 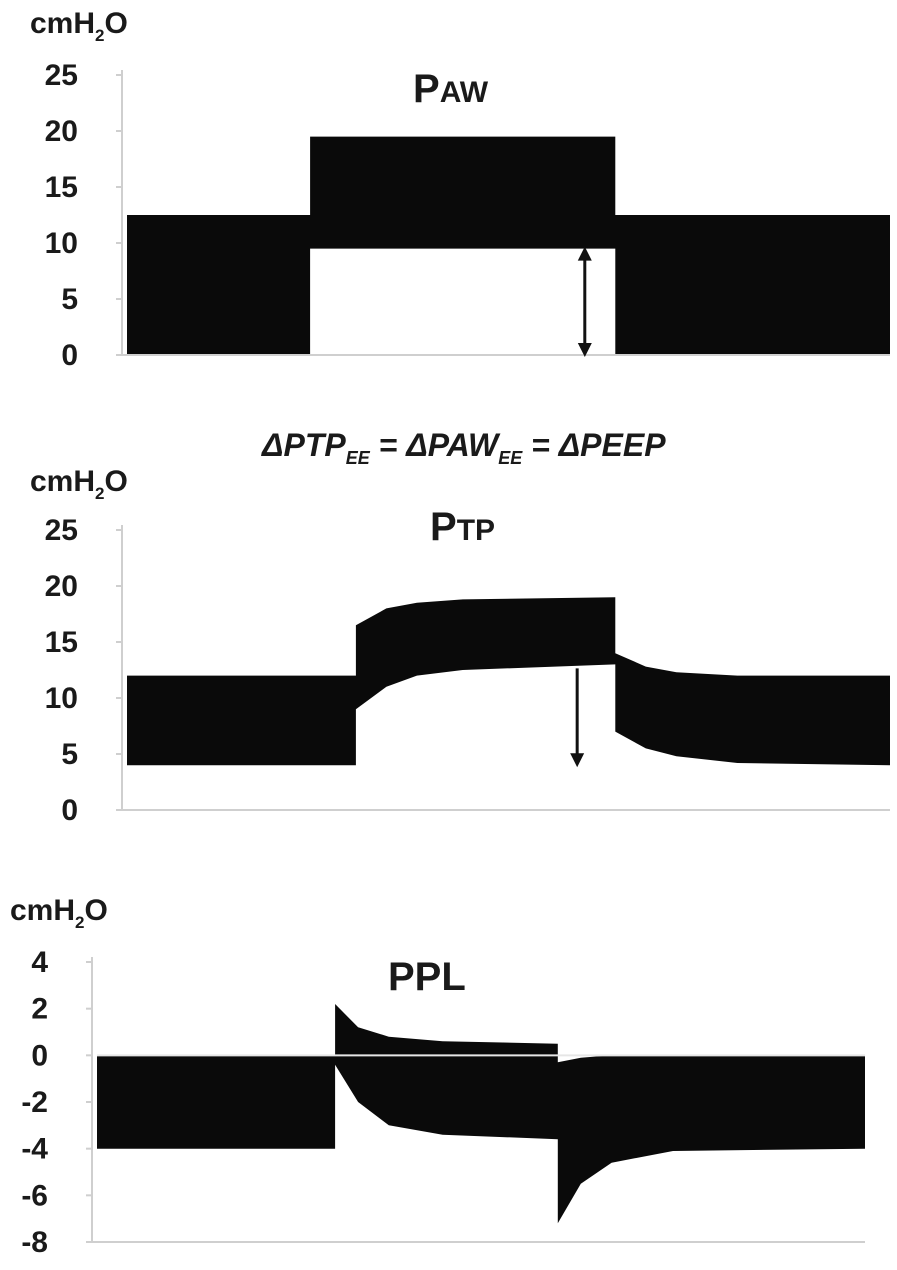 I want to click on paw-arrowhead-down, so click(x=584, y=350).